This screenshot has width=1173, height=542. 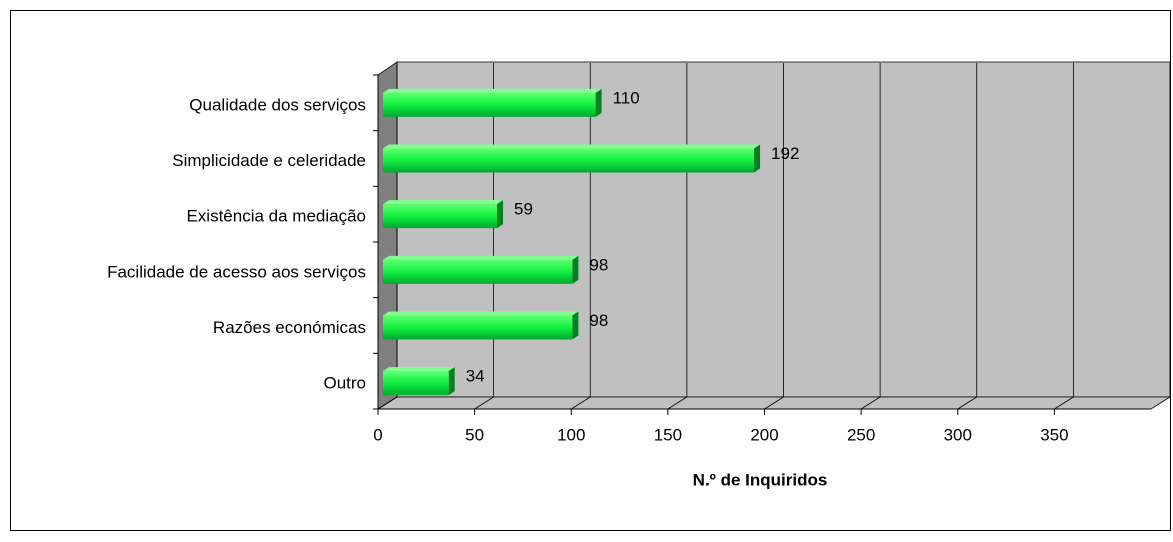 What do you see at coordinates (626, 97) in the screenshot?
I see `value-label: 110` at bounding box center [626, 97].